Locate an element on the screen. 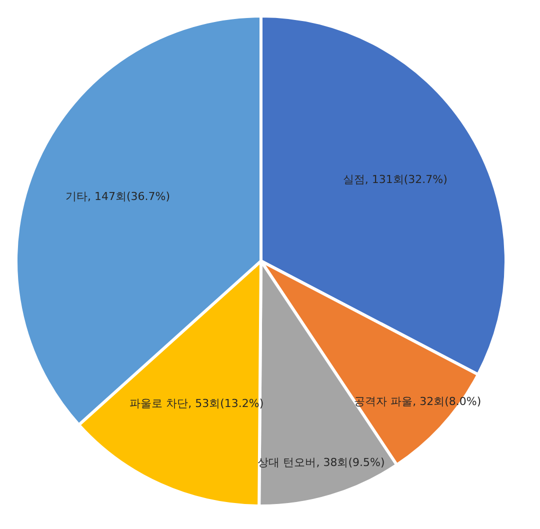 Image resolution: width=540 pixels, height=529 pixels. slice-label: 기타, 147회(36.7%) is located at coordinates (118, 197).